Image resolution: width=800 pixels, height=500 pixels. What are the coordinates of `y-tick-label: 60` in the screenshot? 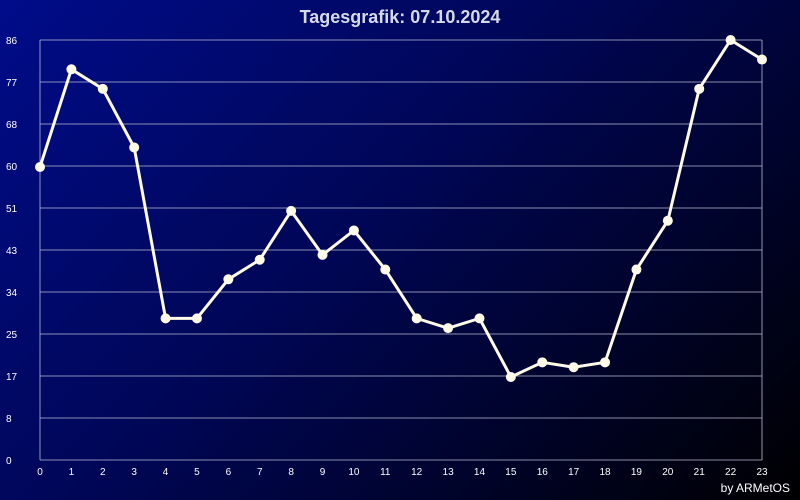 It's located at (12, 167).